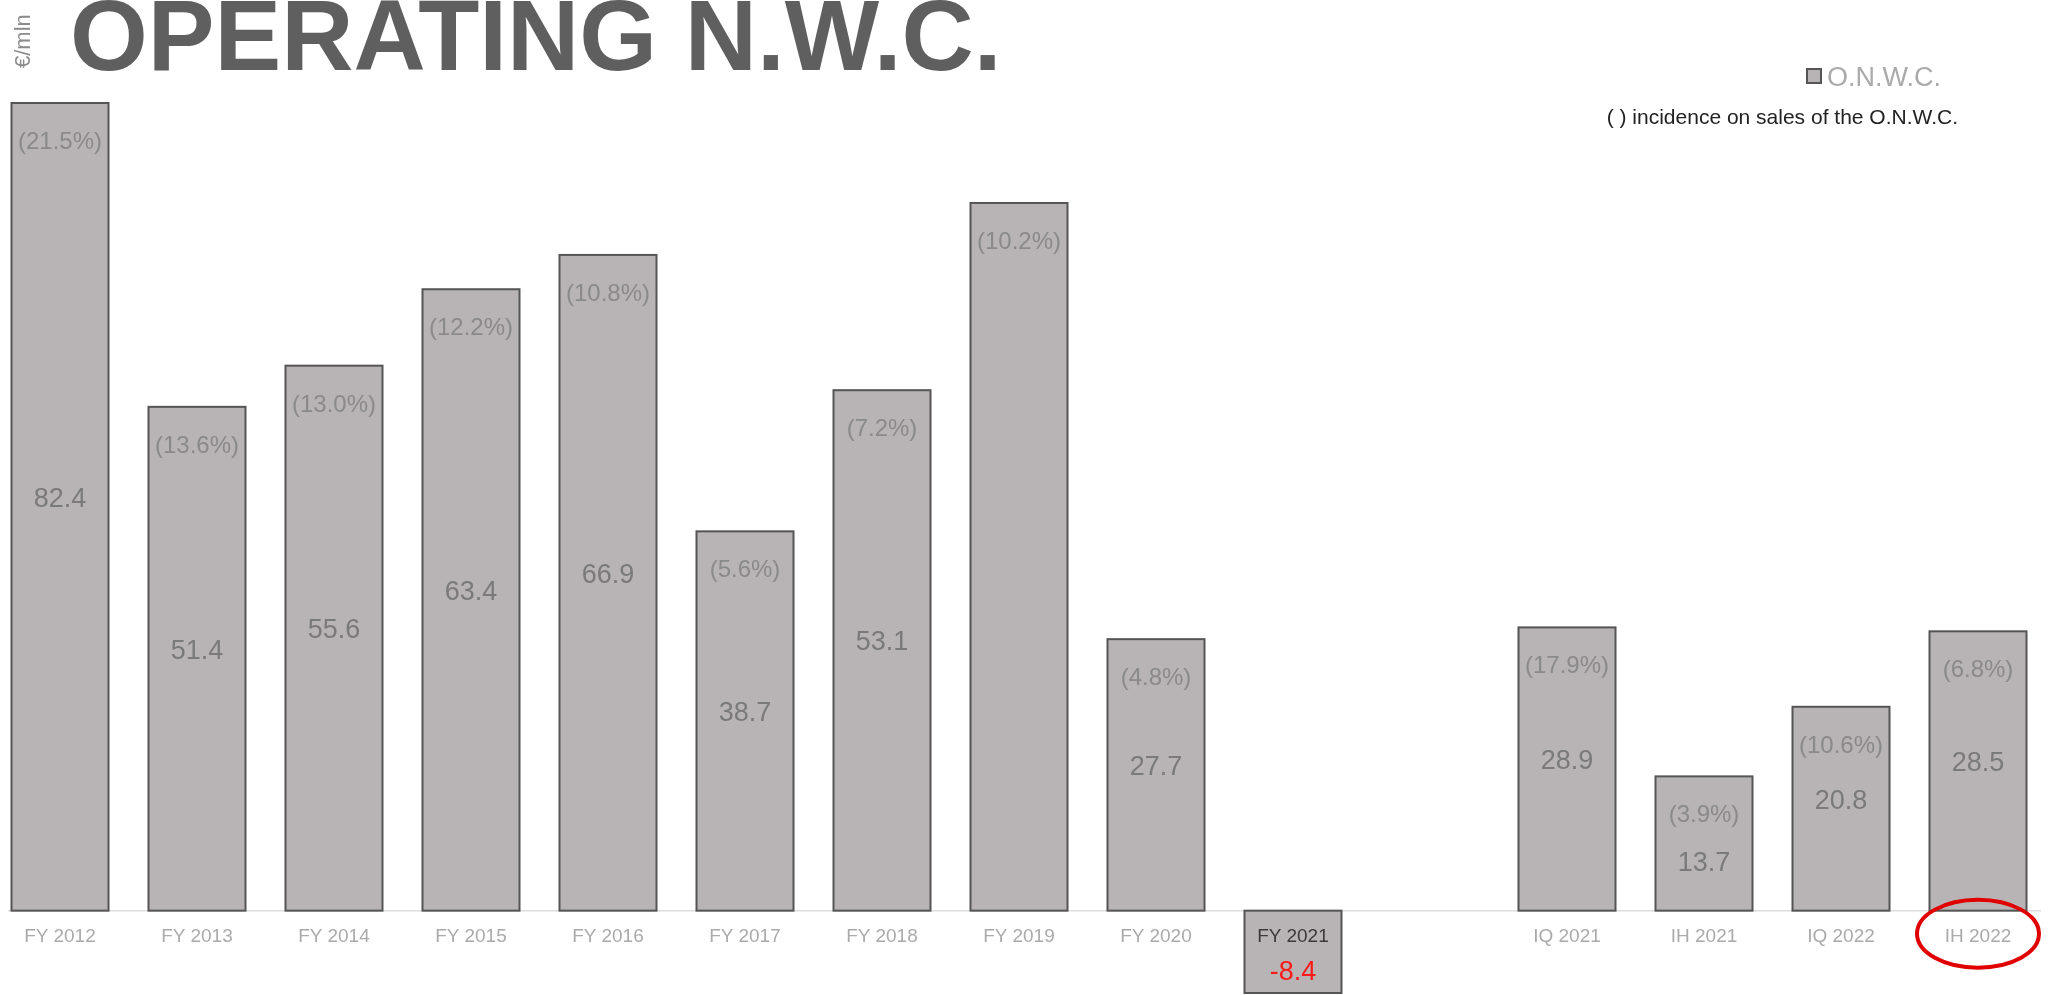 The height and width of the screenshot is (995, 2049). What do you see at coordinates (745, 935) in the screenshot?
I see `x-tick-label: FY 2017` at bounding box center [745, 935].